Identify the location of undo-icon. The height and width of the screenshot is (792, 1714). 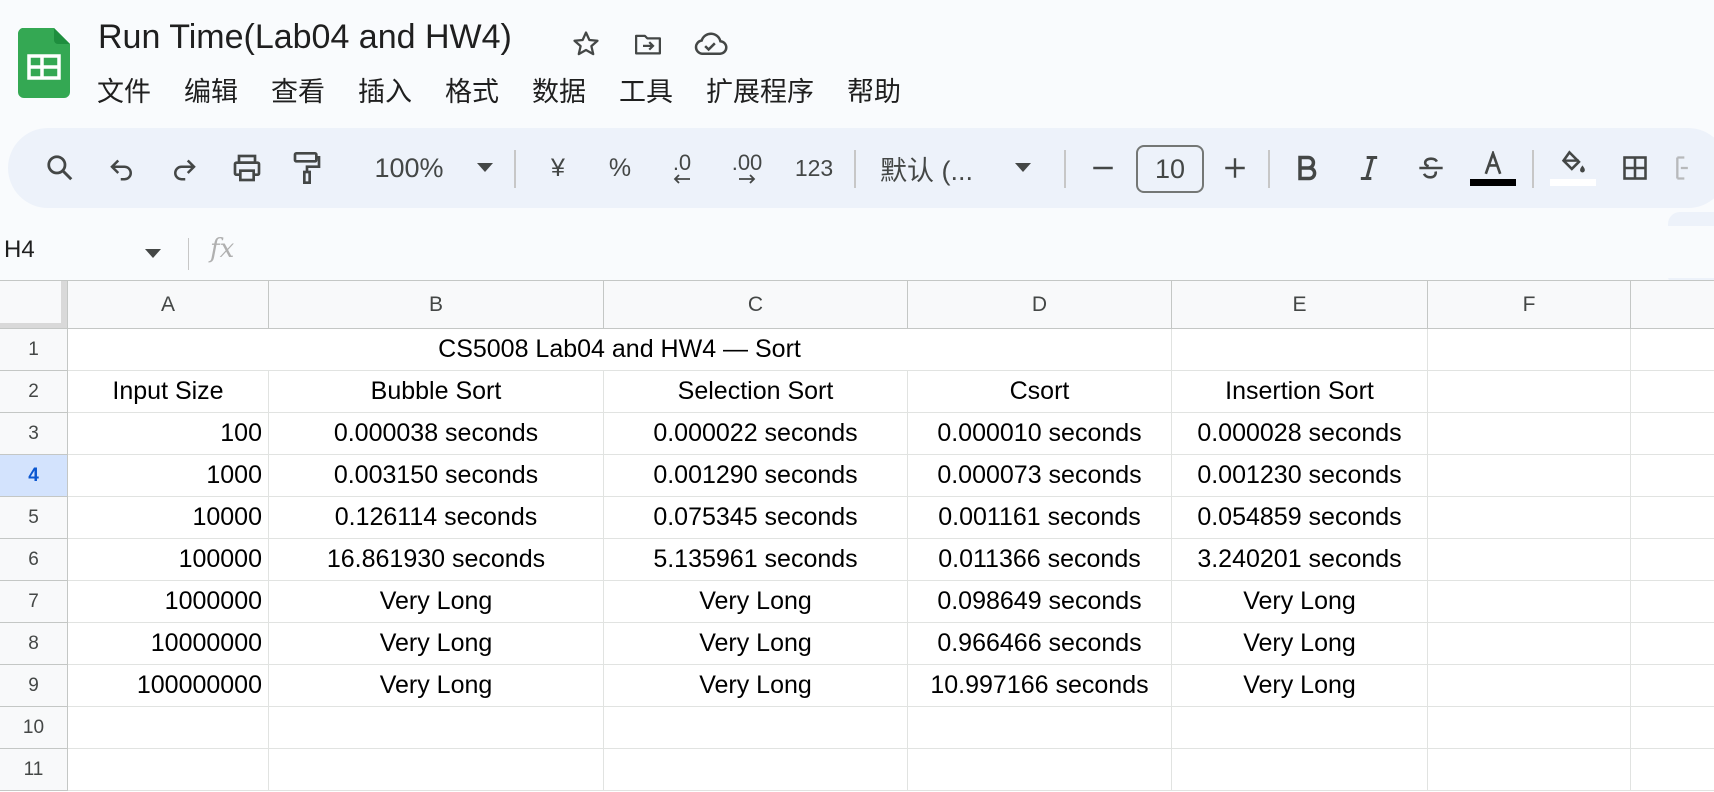
(122, 168).